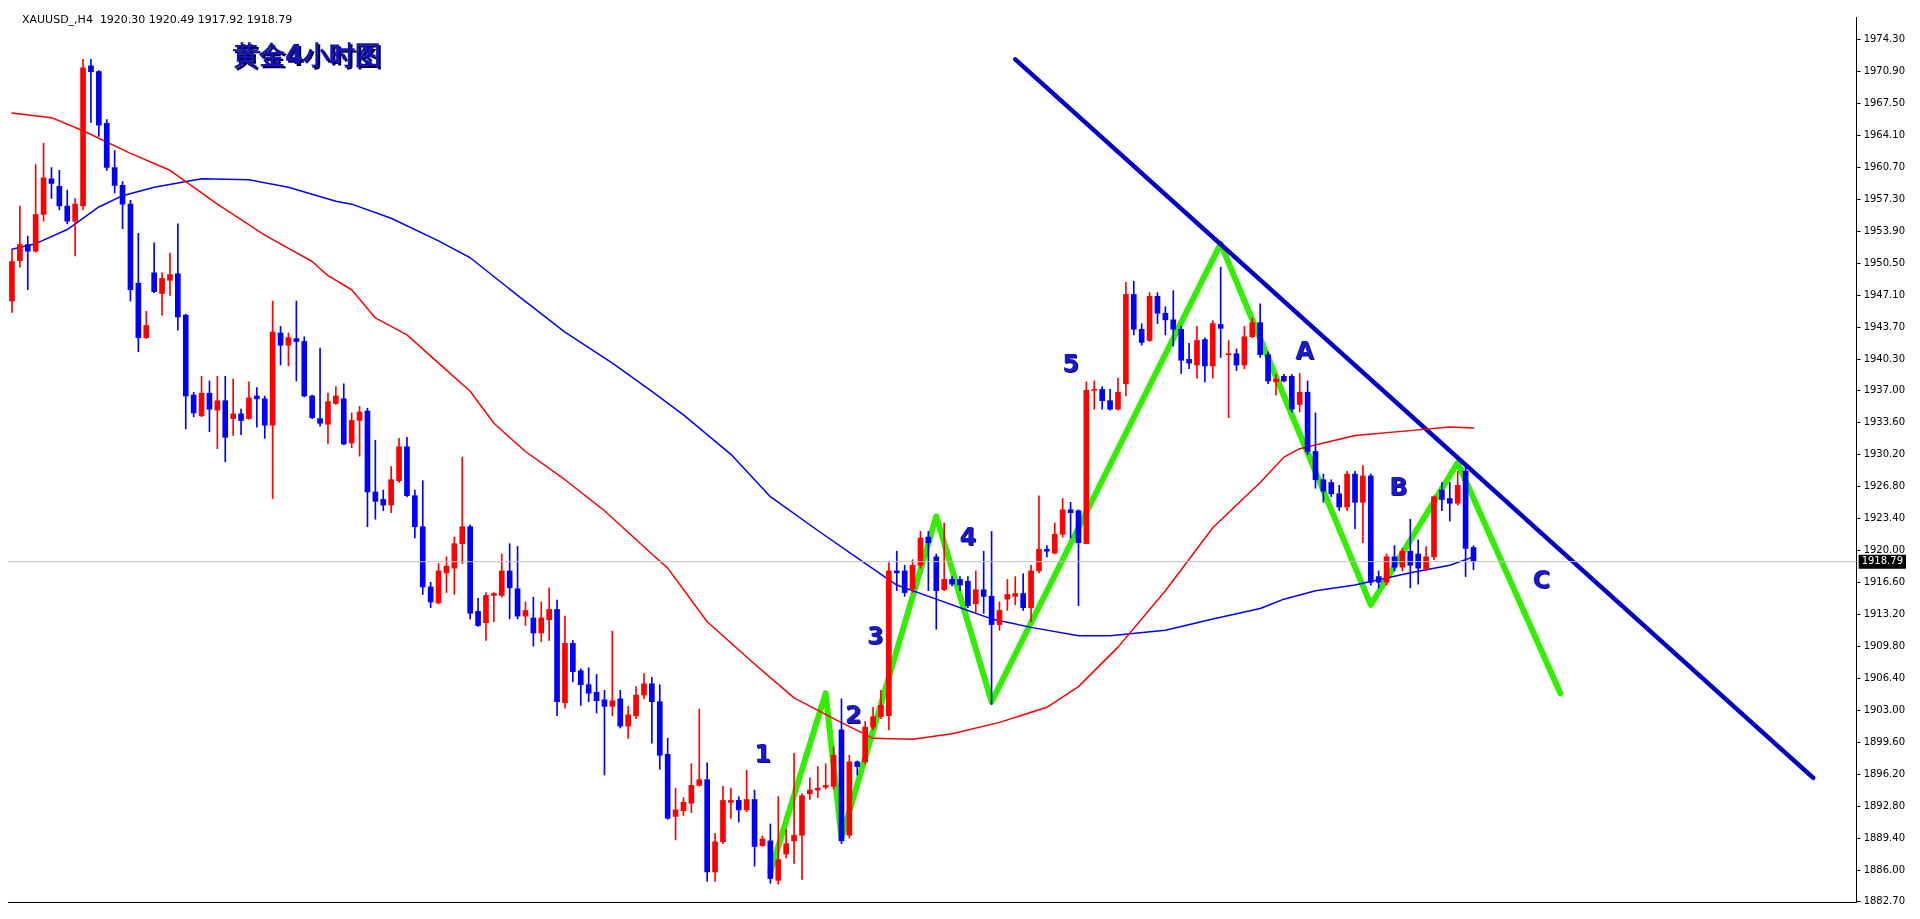 The height and width of the screenshot is (919, 1920). Describe the element at coordinates (1882, 561) in the screenshot. I see `ref-line-label: 1918.79` at that location.